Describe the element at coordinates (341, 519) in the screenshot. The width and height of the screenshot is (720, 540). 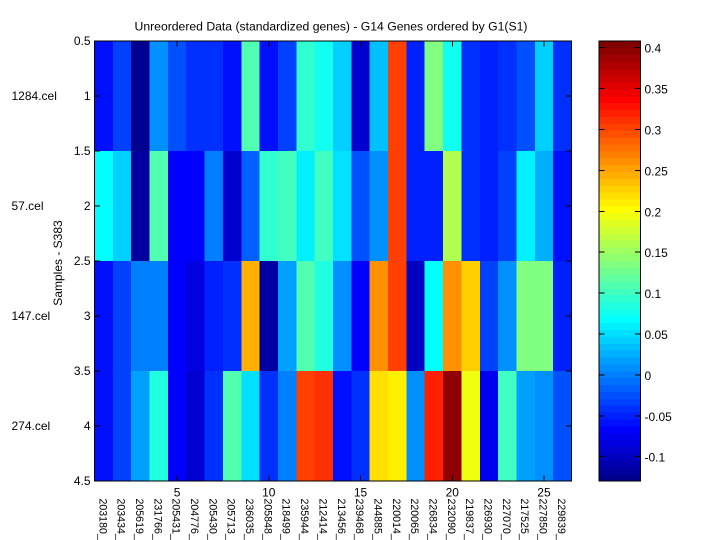
I see `svg-text: 213456_` at that location.